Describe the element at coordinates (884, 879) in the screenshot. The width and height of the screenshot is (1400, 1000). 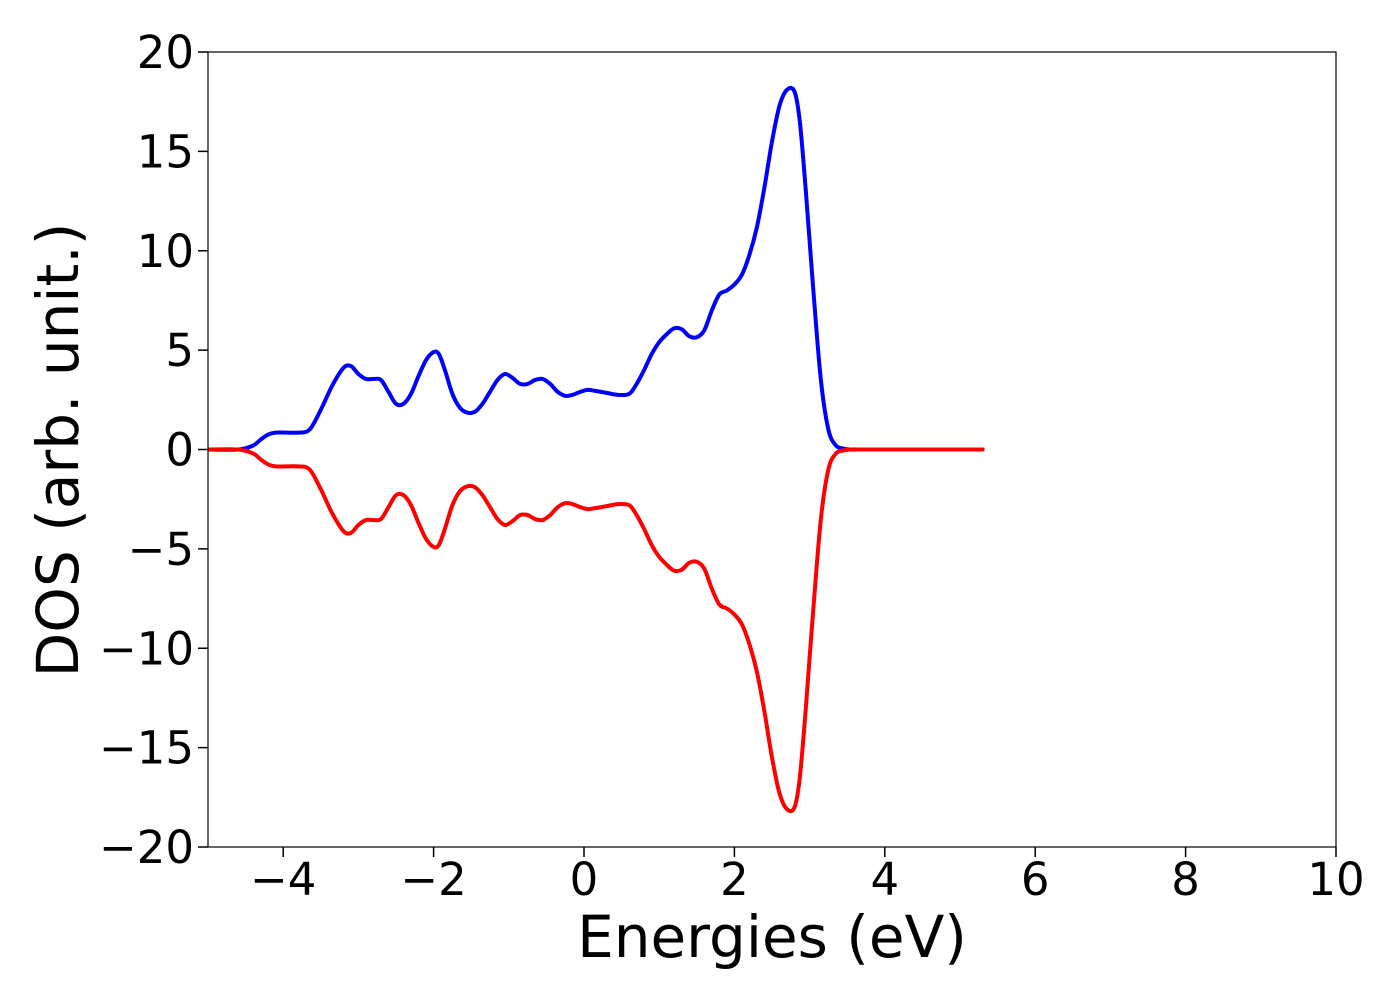
I see `x-tick-label: 4` at that location.